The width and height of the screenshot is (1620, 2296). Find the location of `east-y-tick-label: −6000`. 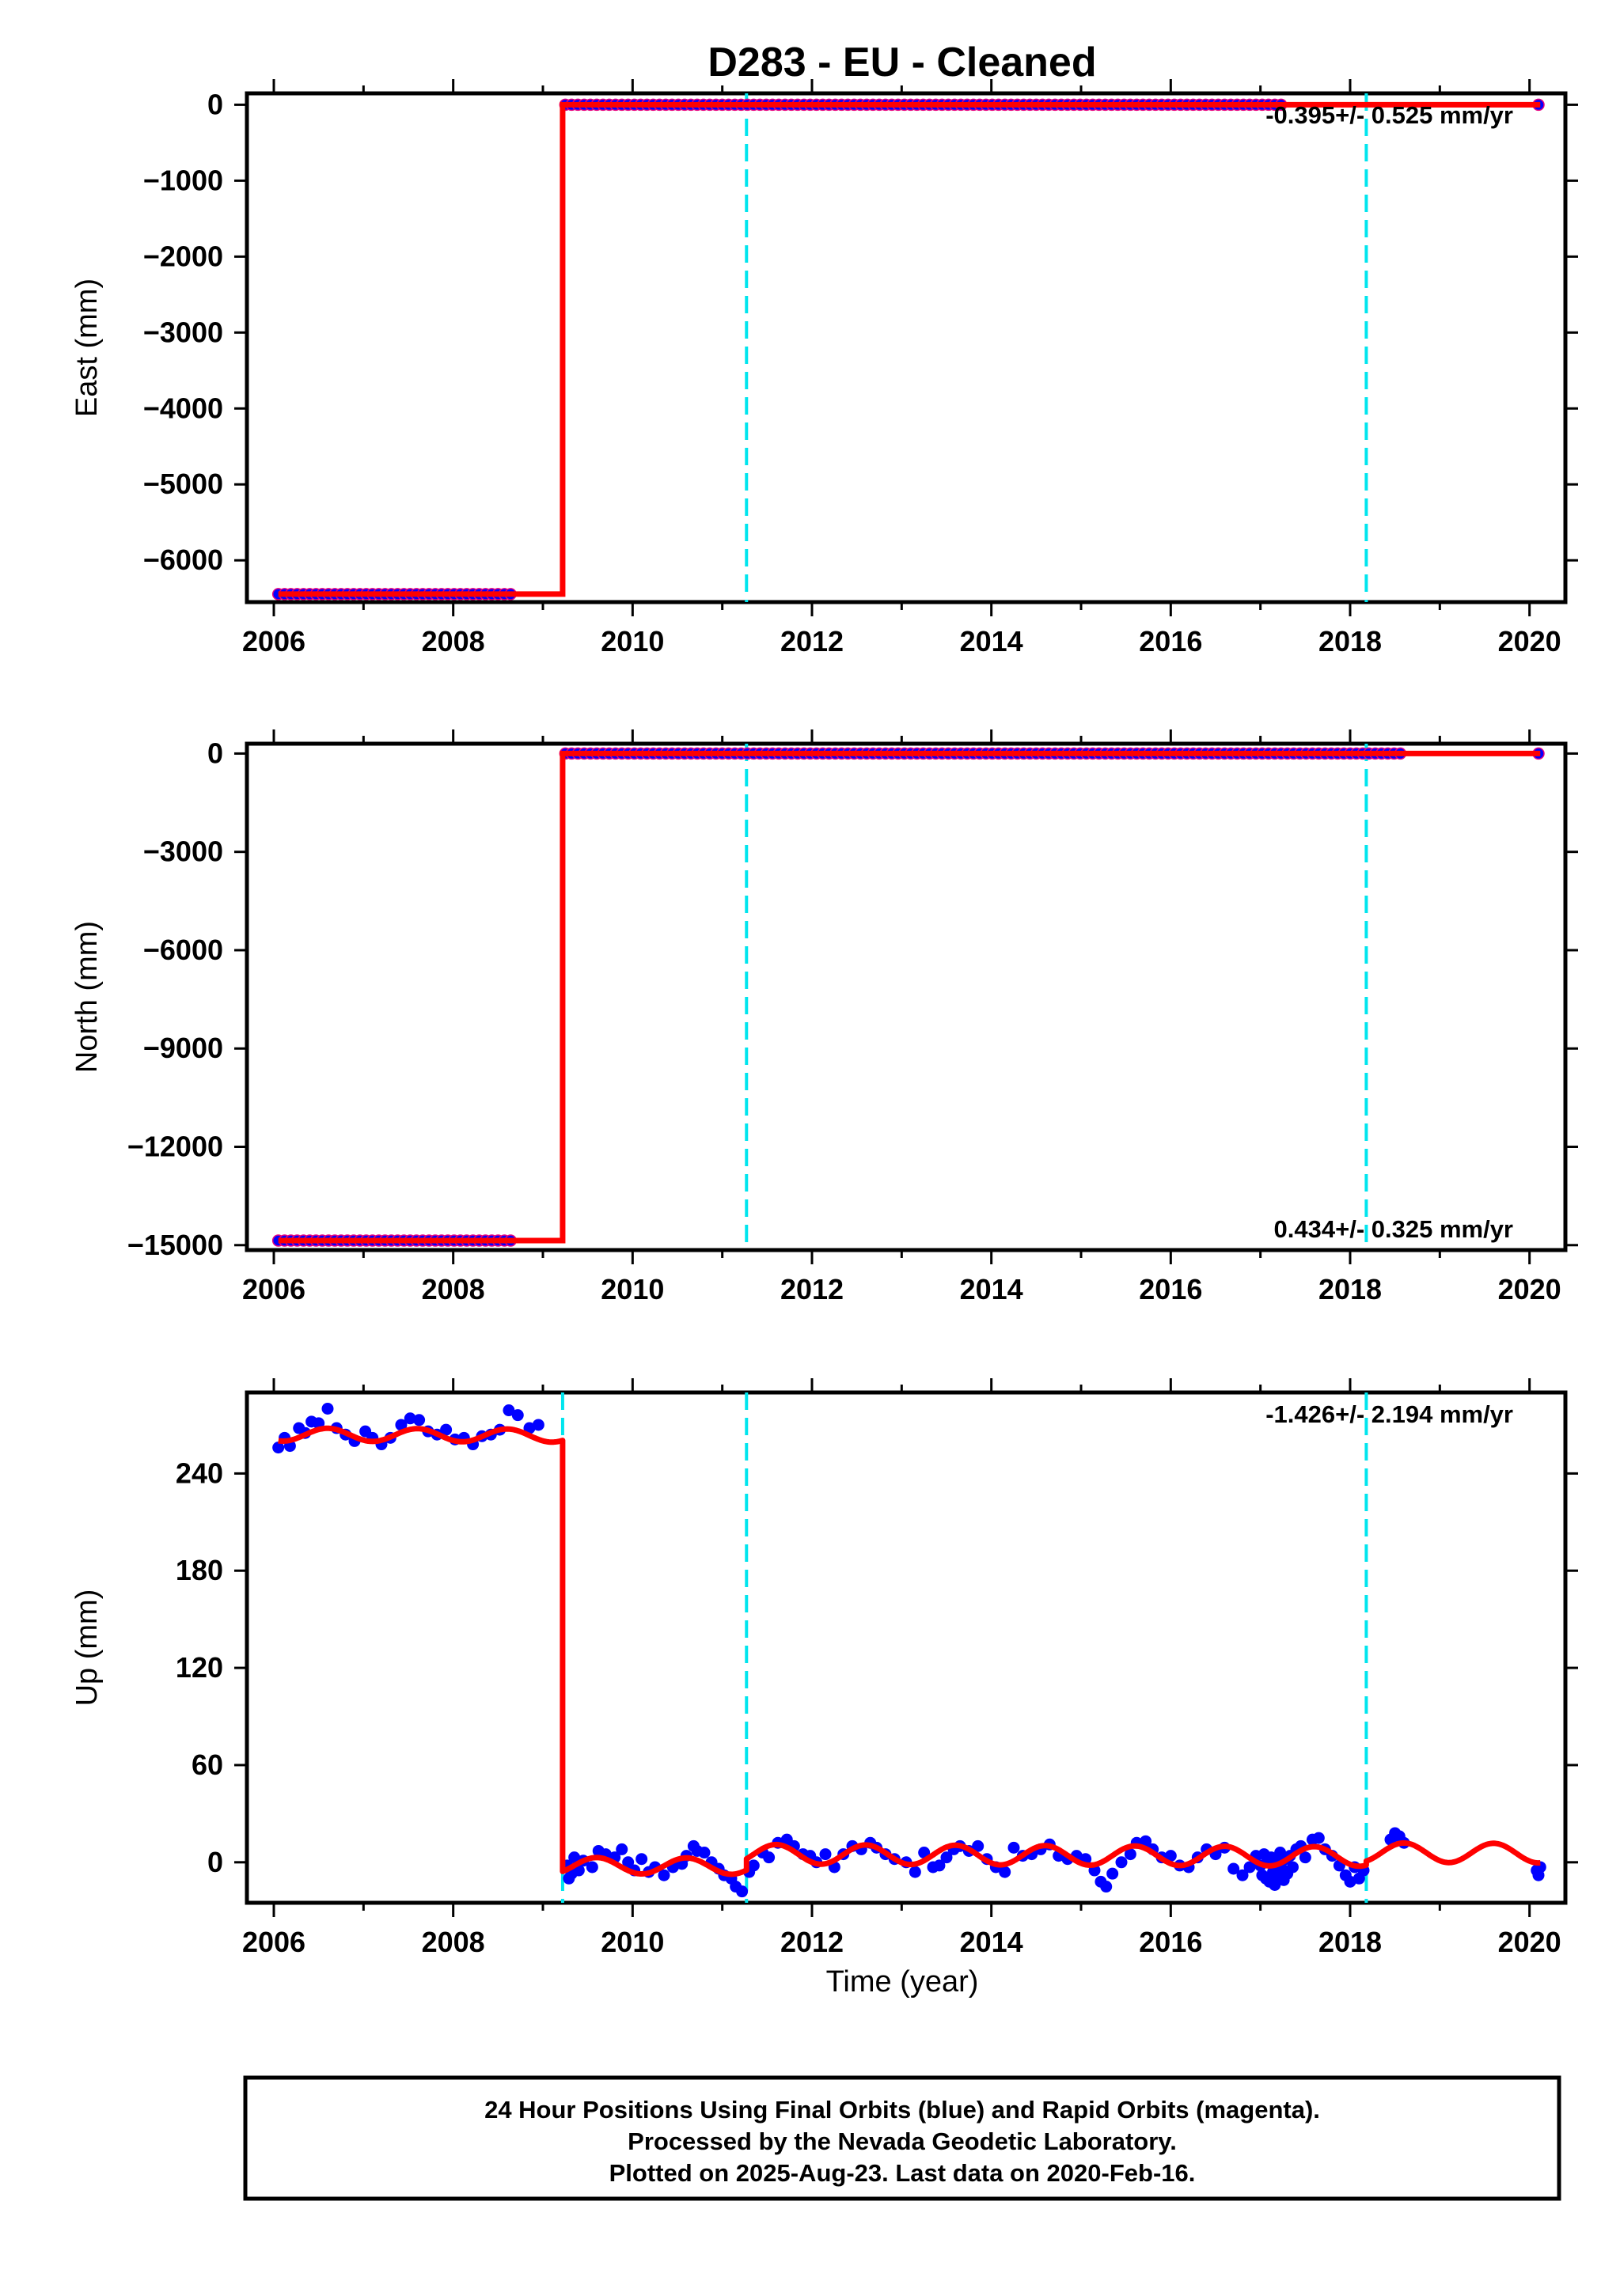

east-y-tick-label: −6000 is located at coordinates (183, 560).